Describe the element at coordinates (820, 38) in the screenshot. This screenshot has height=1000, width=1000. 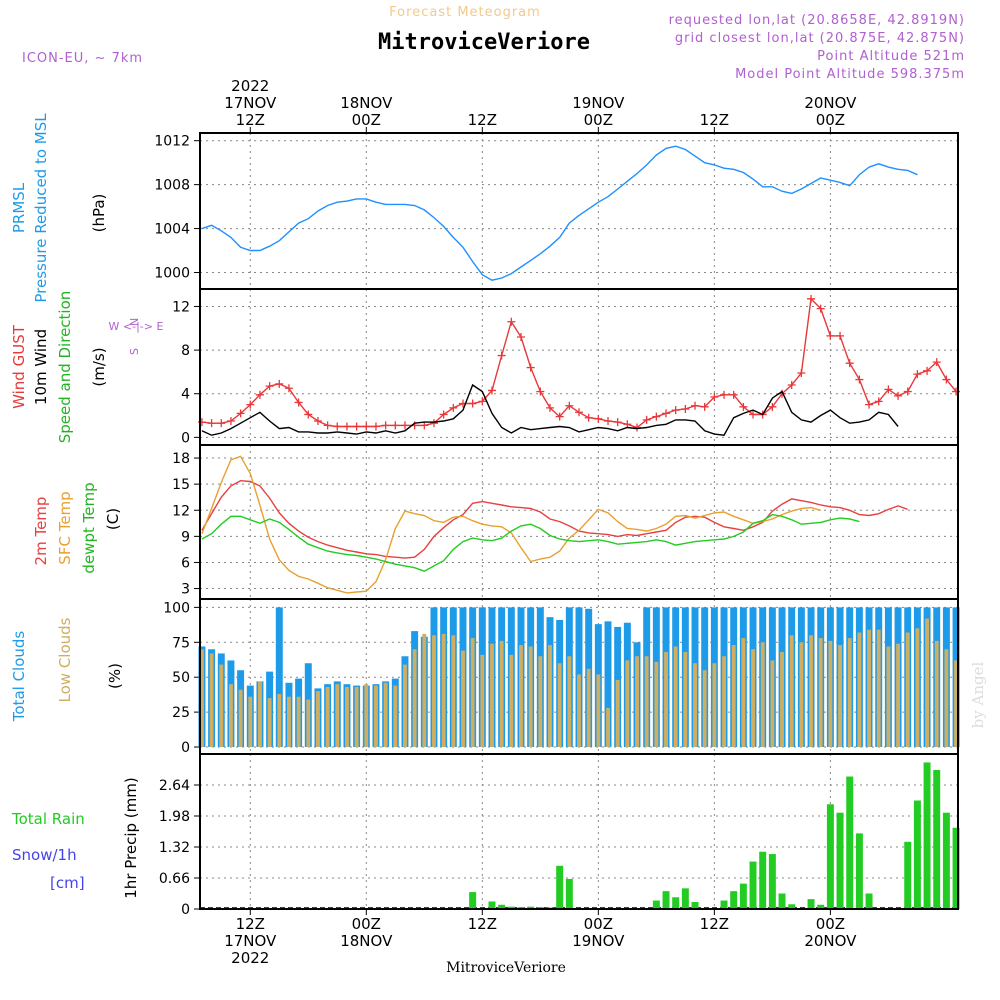
I see `closest-coords: grid closest lon,lat (20.875E, 42.875N)` at that location.